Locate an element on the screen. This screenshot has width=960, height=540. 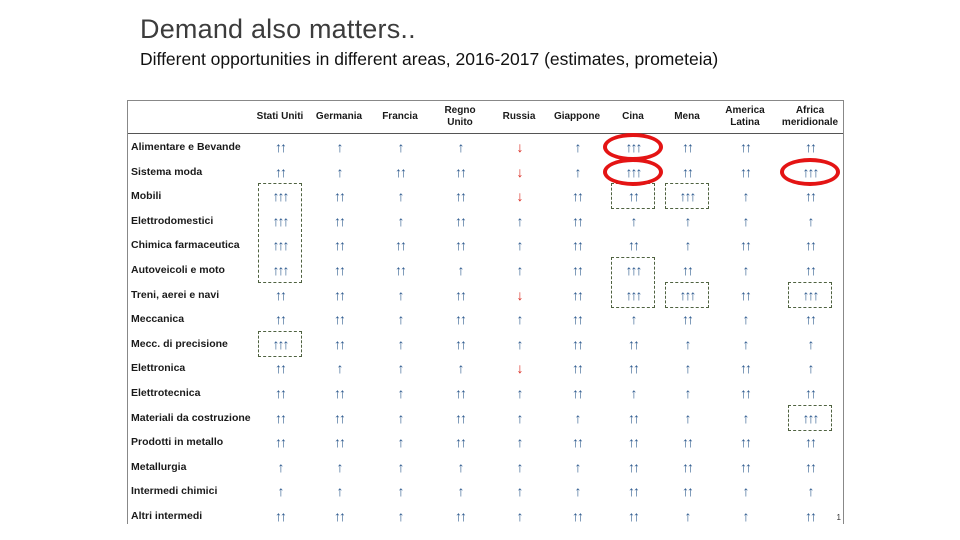
row-label-chimica-farmaceutica: Chimica farmaceutica is located at coordinates (185, 245).